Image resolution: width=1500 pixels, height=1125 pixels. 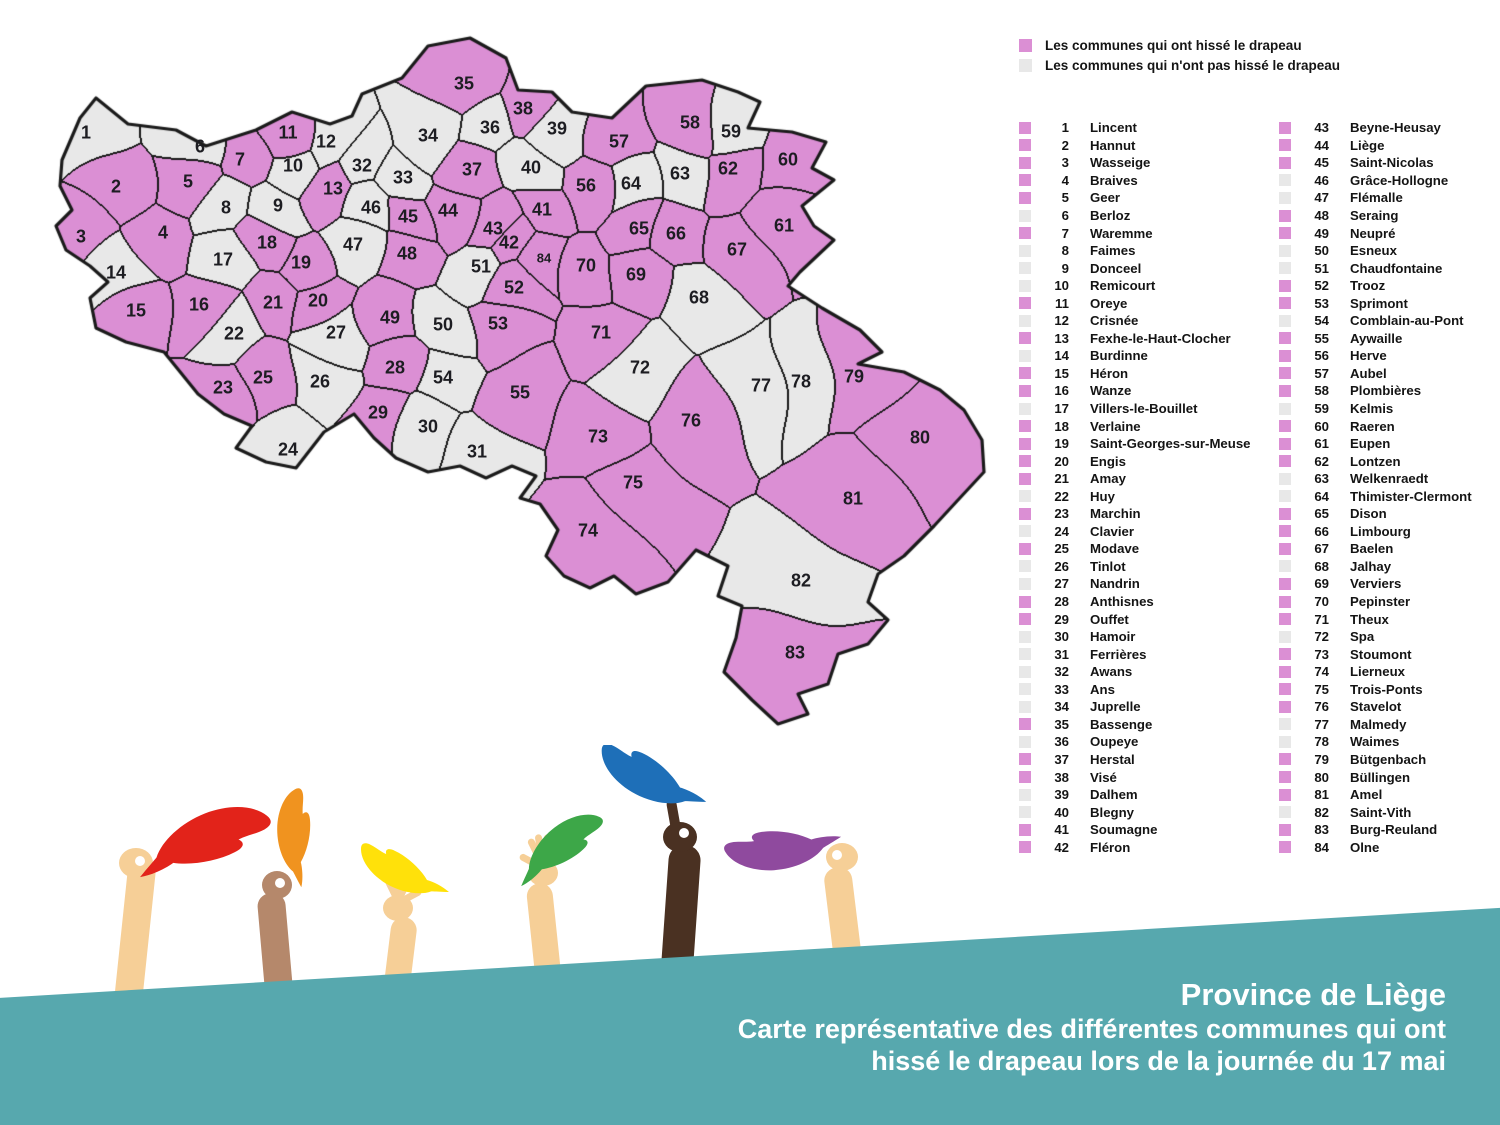 What do you see at coordinates (1114, 321) in the screenshot?
I see `commune-name: Crisnée` at bounding box center [1114, 321].